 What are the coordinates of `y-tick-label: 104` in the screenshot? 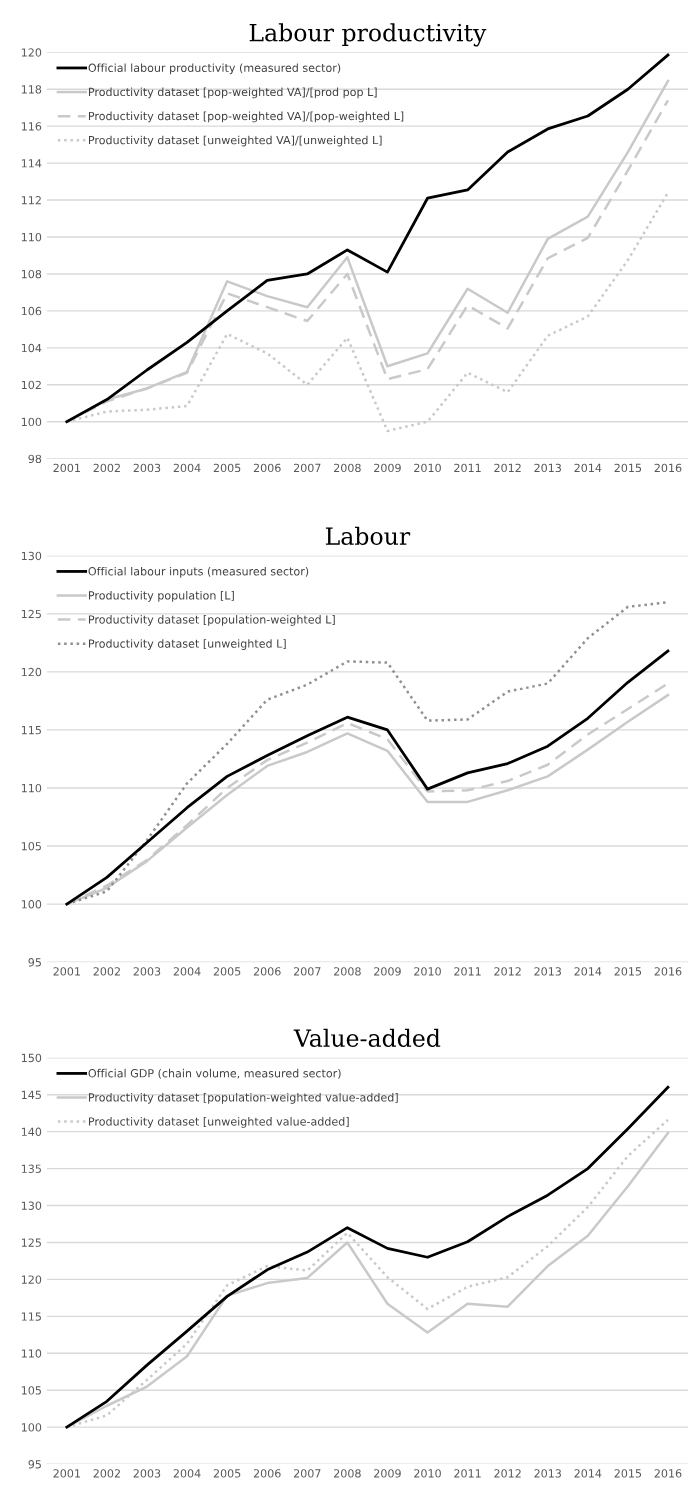 It's located at (31, 348).